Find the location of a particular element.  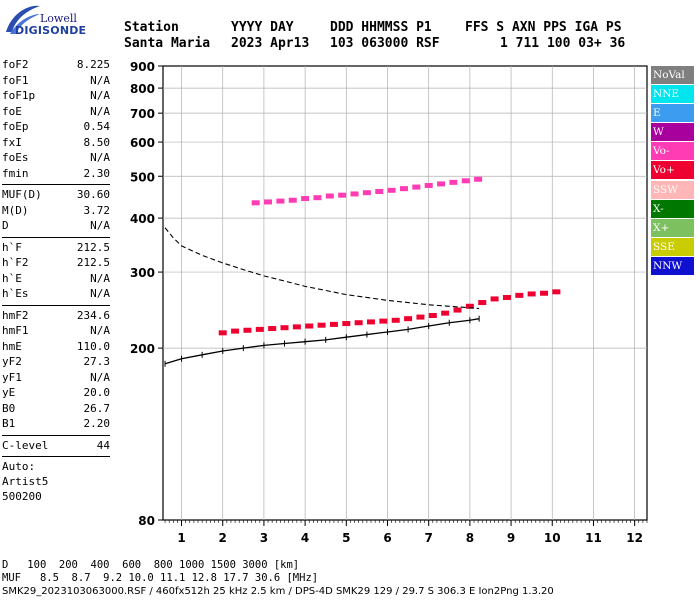

param-value: 110.0 is located at coordinates (93, 346).